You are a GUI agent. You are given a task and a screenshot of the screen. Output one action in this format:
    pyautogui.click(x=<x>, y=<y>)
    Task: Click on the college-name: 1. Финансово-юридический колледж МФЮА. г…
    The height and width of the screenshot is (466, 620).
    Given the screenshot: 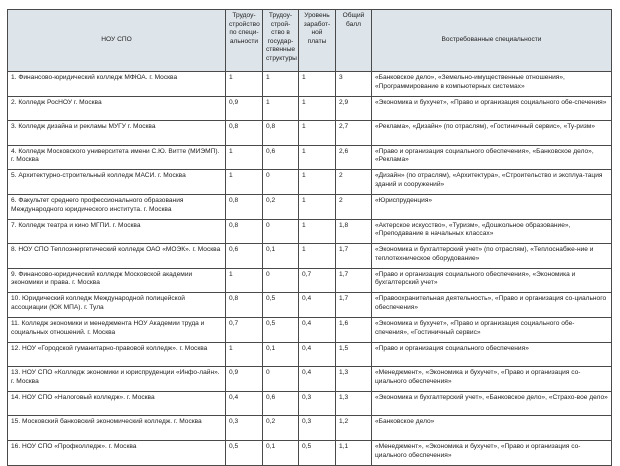 What is the action you would take?
    pyautogui.click(x=116, y=84)
    